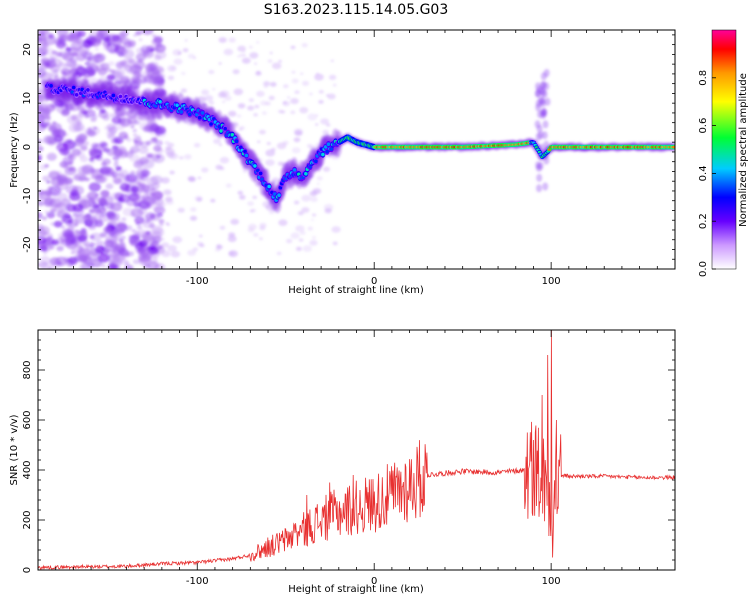 Image resolution: width=750 pixels, height=604 pixels. What do you see at coordinates (703, 221) in the screenshot?
I see `colorbar-tick-label: 0.2` at bounding box center [703, 221].